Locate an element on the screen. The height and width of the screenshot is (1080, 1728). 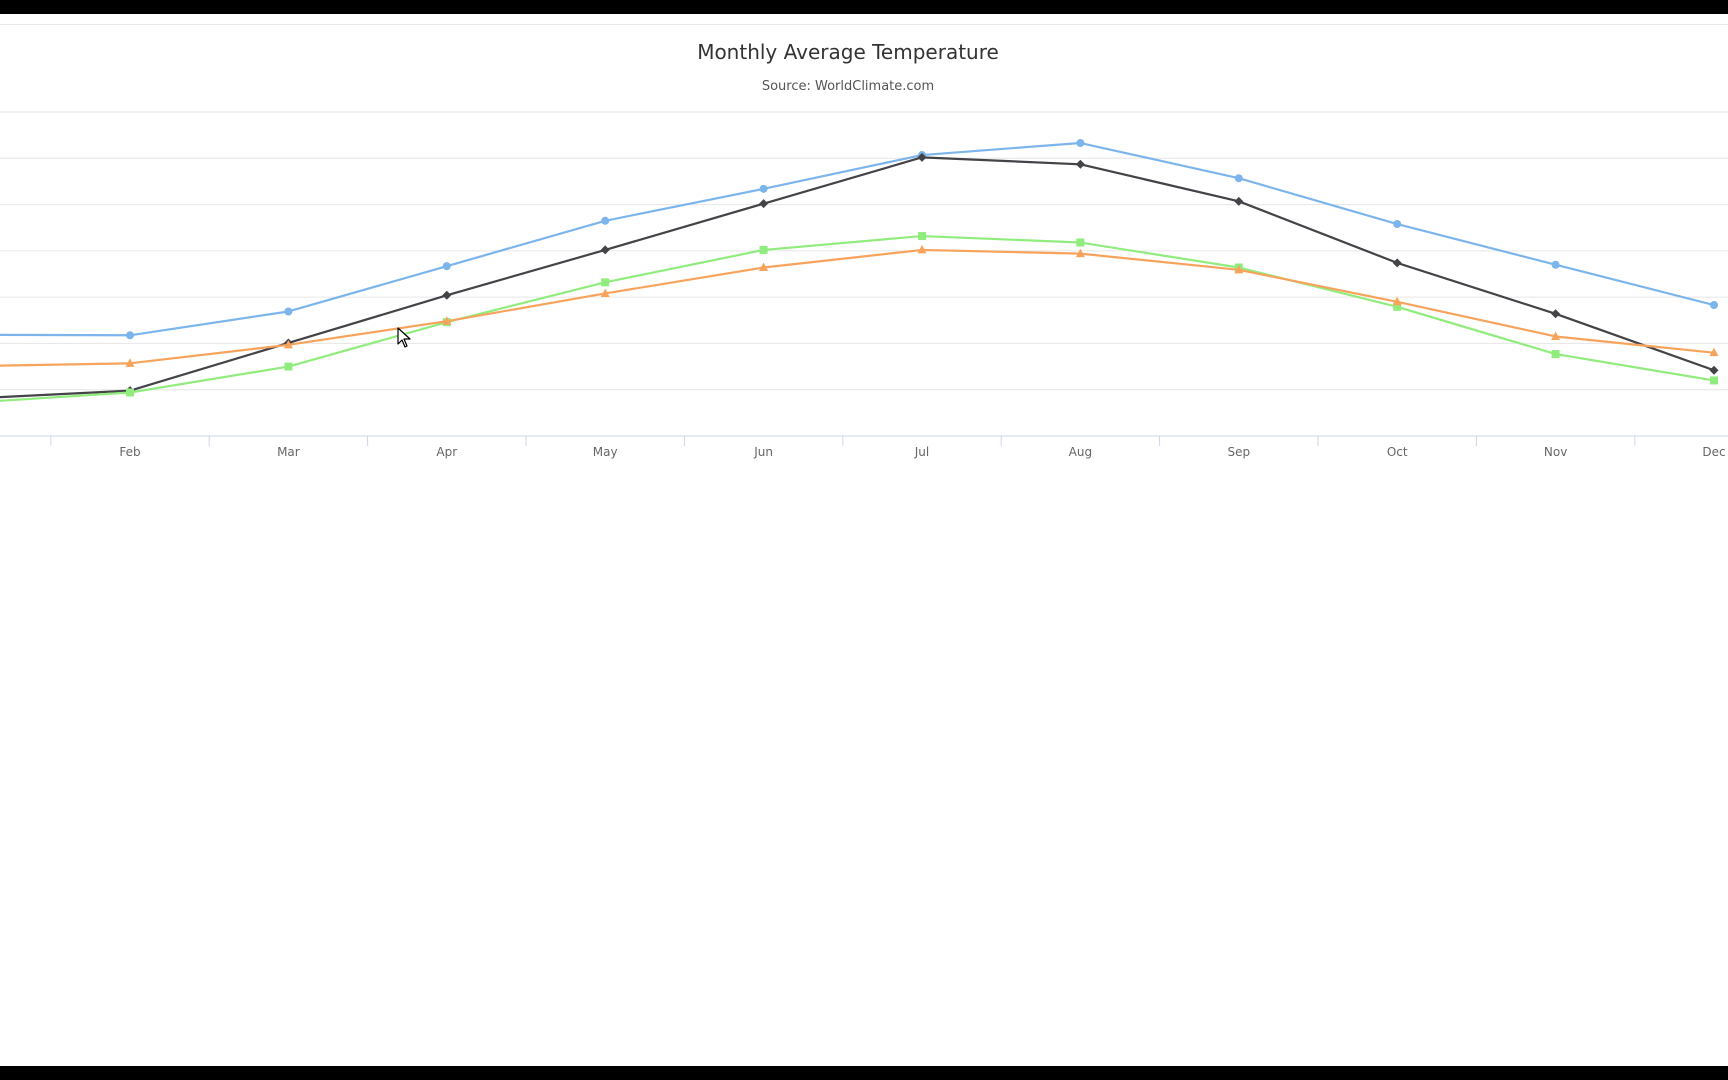
x-tick-label: Feb is located at coordinates (129, 452).